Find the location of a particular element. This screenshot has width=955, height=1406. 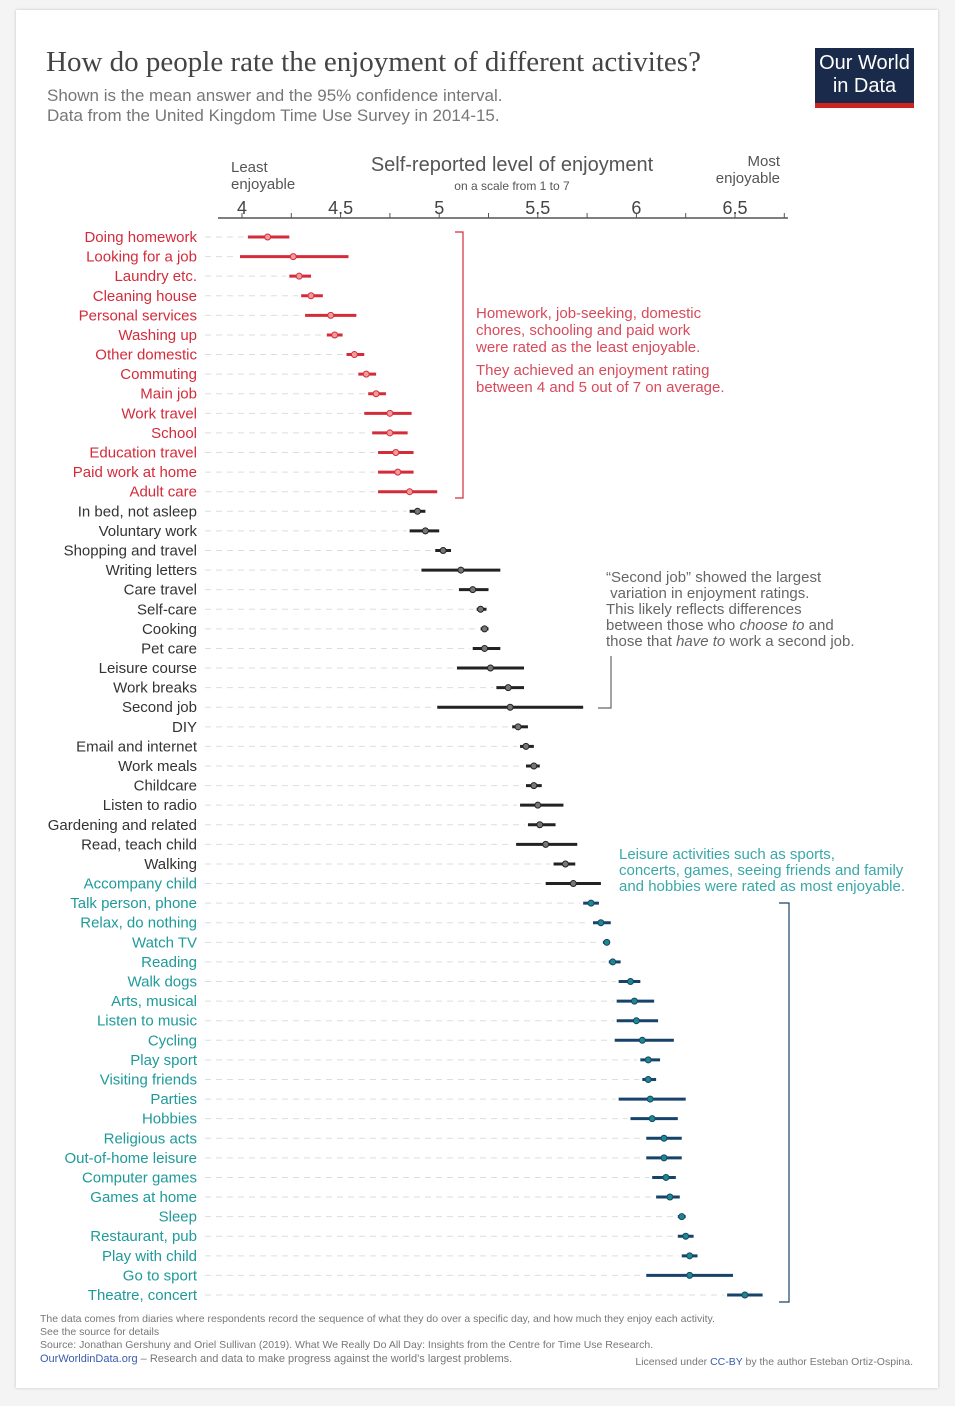

activity-label: Laundry etc. is located at coordinates (155, 276).